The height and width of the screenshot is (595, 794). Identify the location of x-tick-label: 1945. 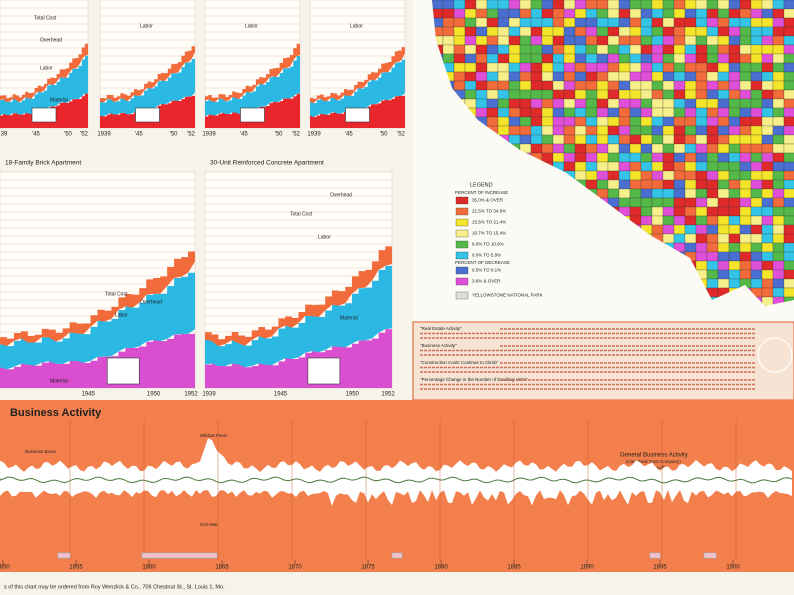
(88, 395).